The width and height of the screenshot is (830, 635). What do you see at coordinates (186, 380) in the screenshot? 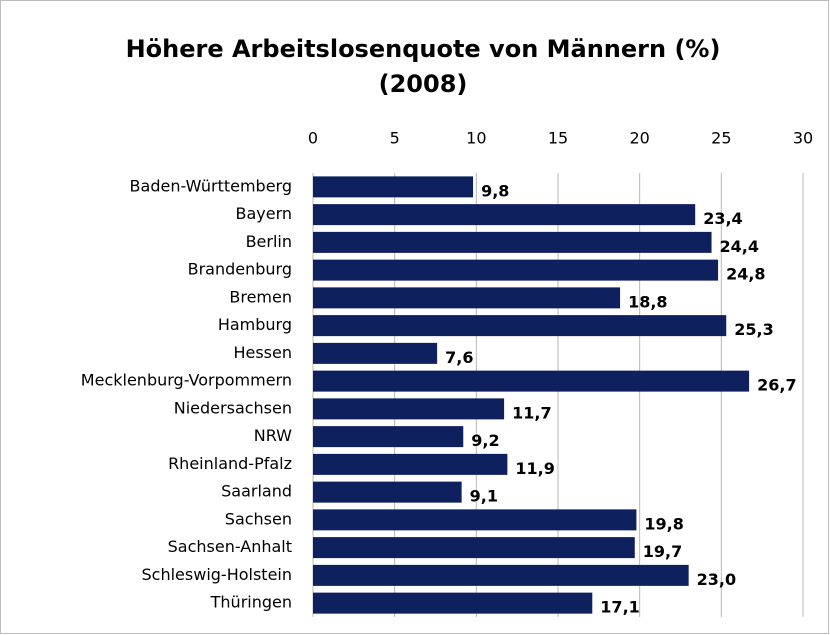
I see `y-tick-label: Mecklenburg-Vorpommern` at bounding box center [186, 380].